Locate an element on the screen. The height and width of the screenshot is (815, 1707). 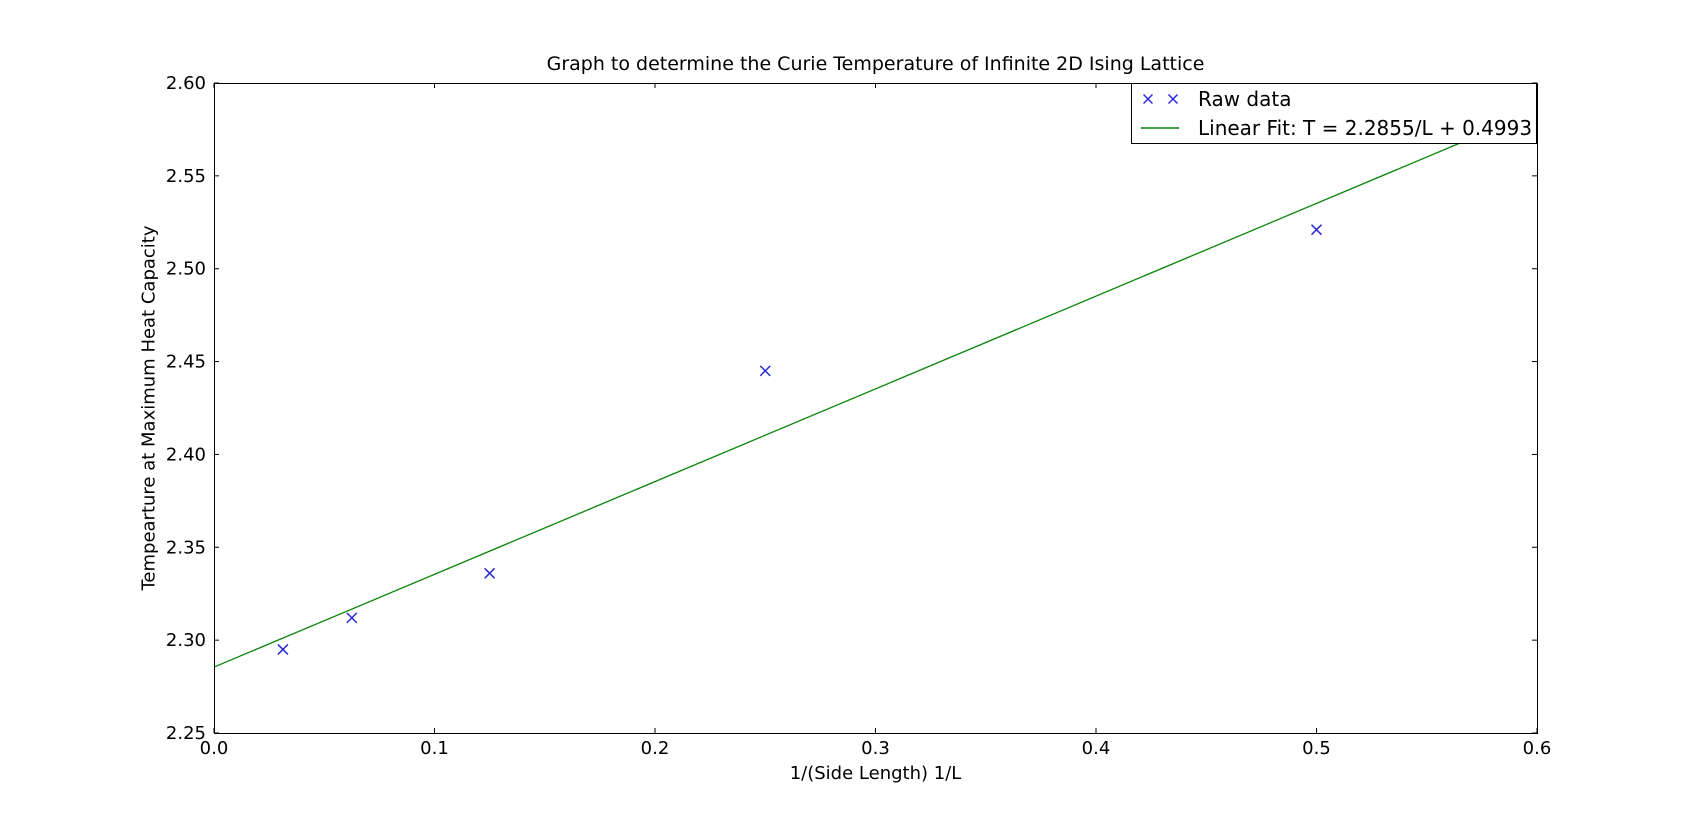
y-axis-label: Tempearture at Maximum Heat Capacity is located at coordinates (149, 408).